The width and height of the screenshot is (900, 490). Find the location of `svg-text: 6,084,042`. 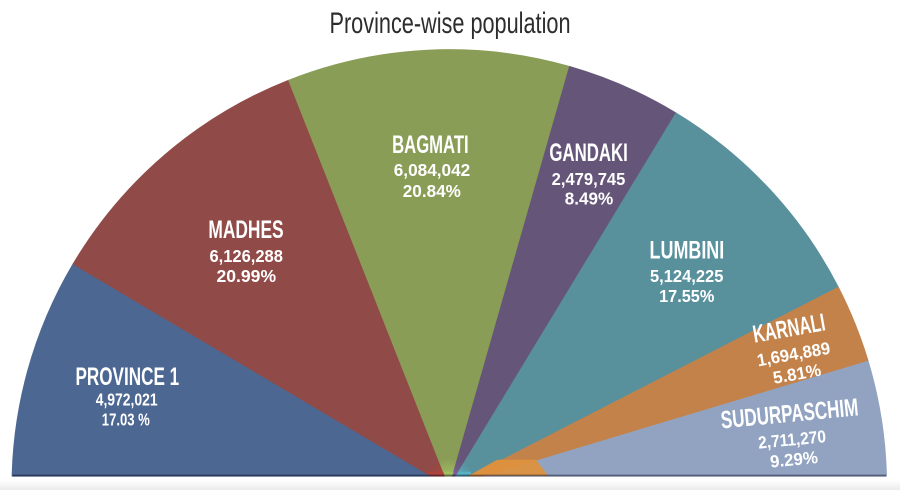

svg-text: 6,084,042 is located at coordinates (432, 170).